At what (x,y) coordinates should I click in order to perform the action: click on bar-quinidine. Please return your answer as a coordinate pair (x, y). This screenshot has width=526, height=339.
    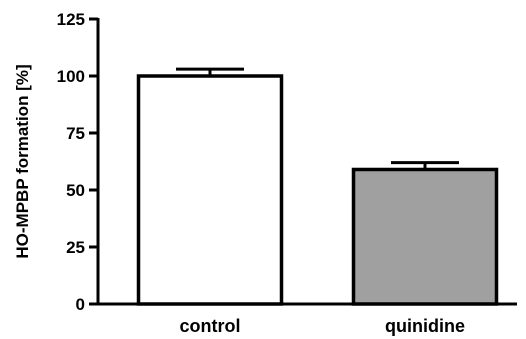
    Looking at the image, I should click on (425, 236).